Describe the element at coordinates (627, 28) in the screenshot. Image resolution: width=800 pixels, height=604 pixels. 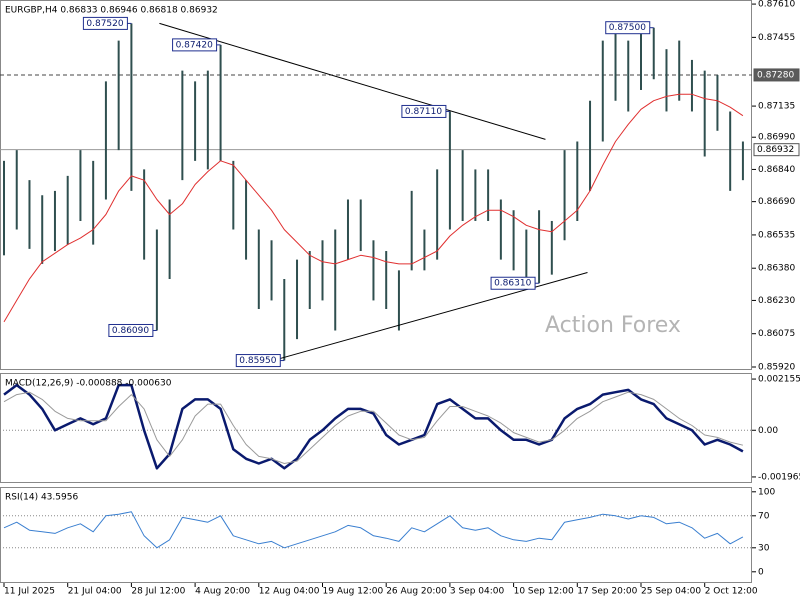
I see `annotation-label: 0.87500` at that location.